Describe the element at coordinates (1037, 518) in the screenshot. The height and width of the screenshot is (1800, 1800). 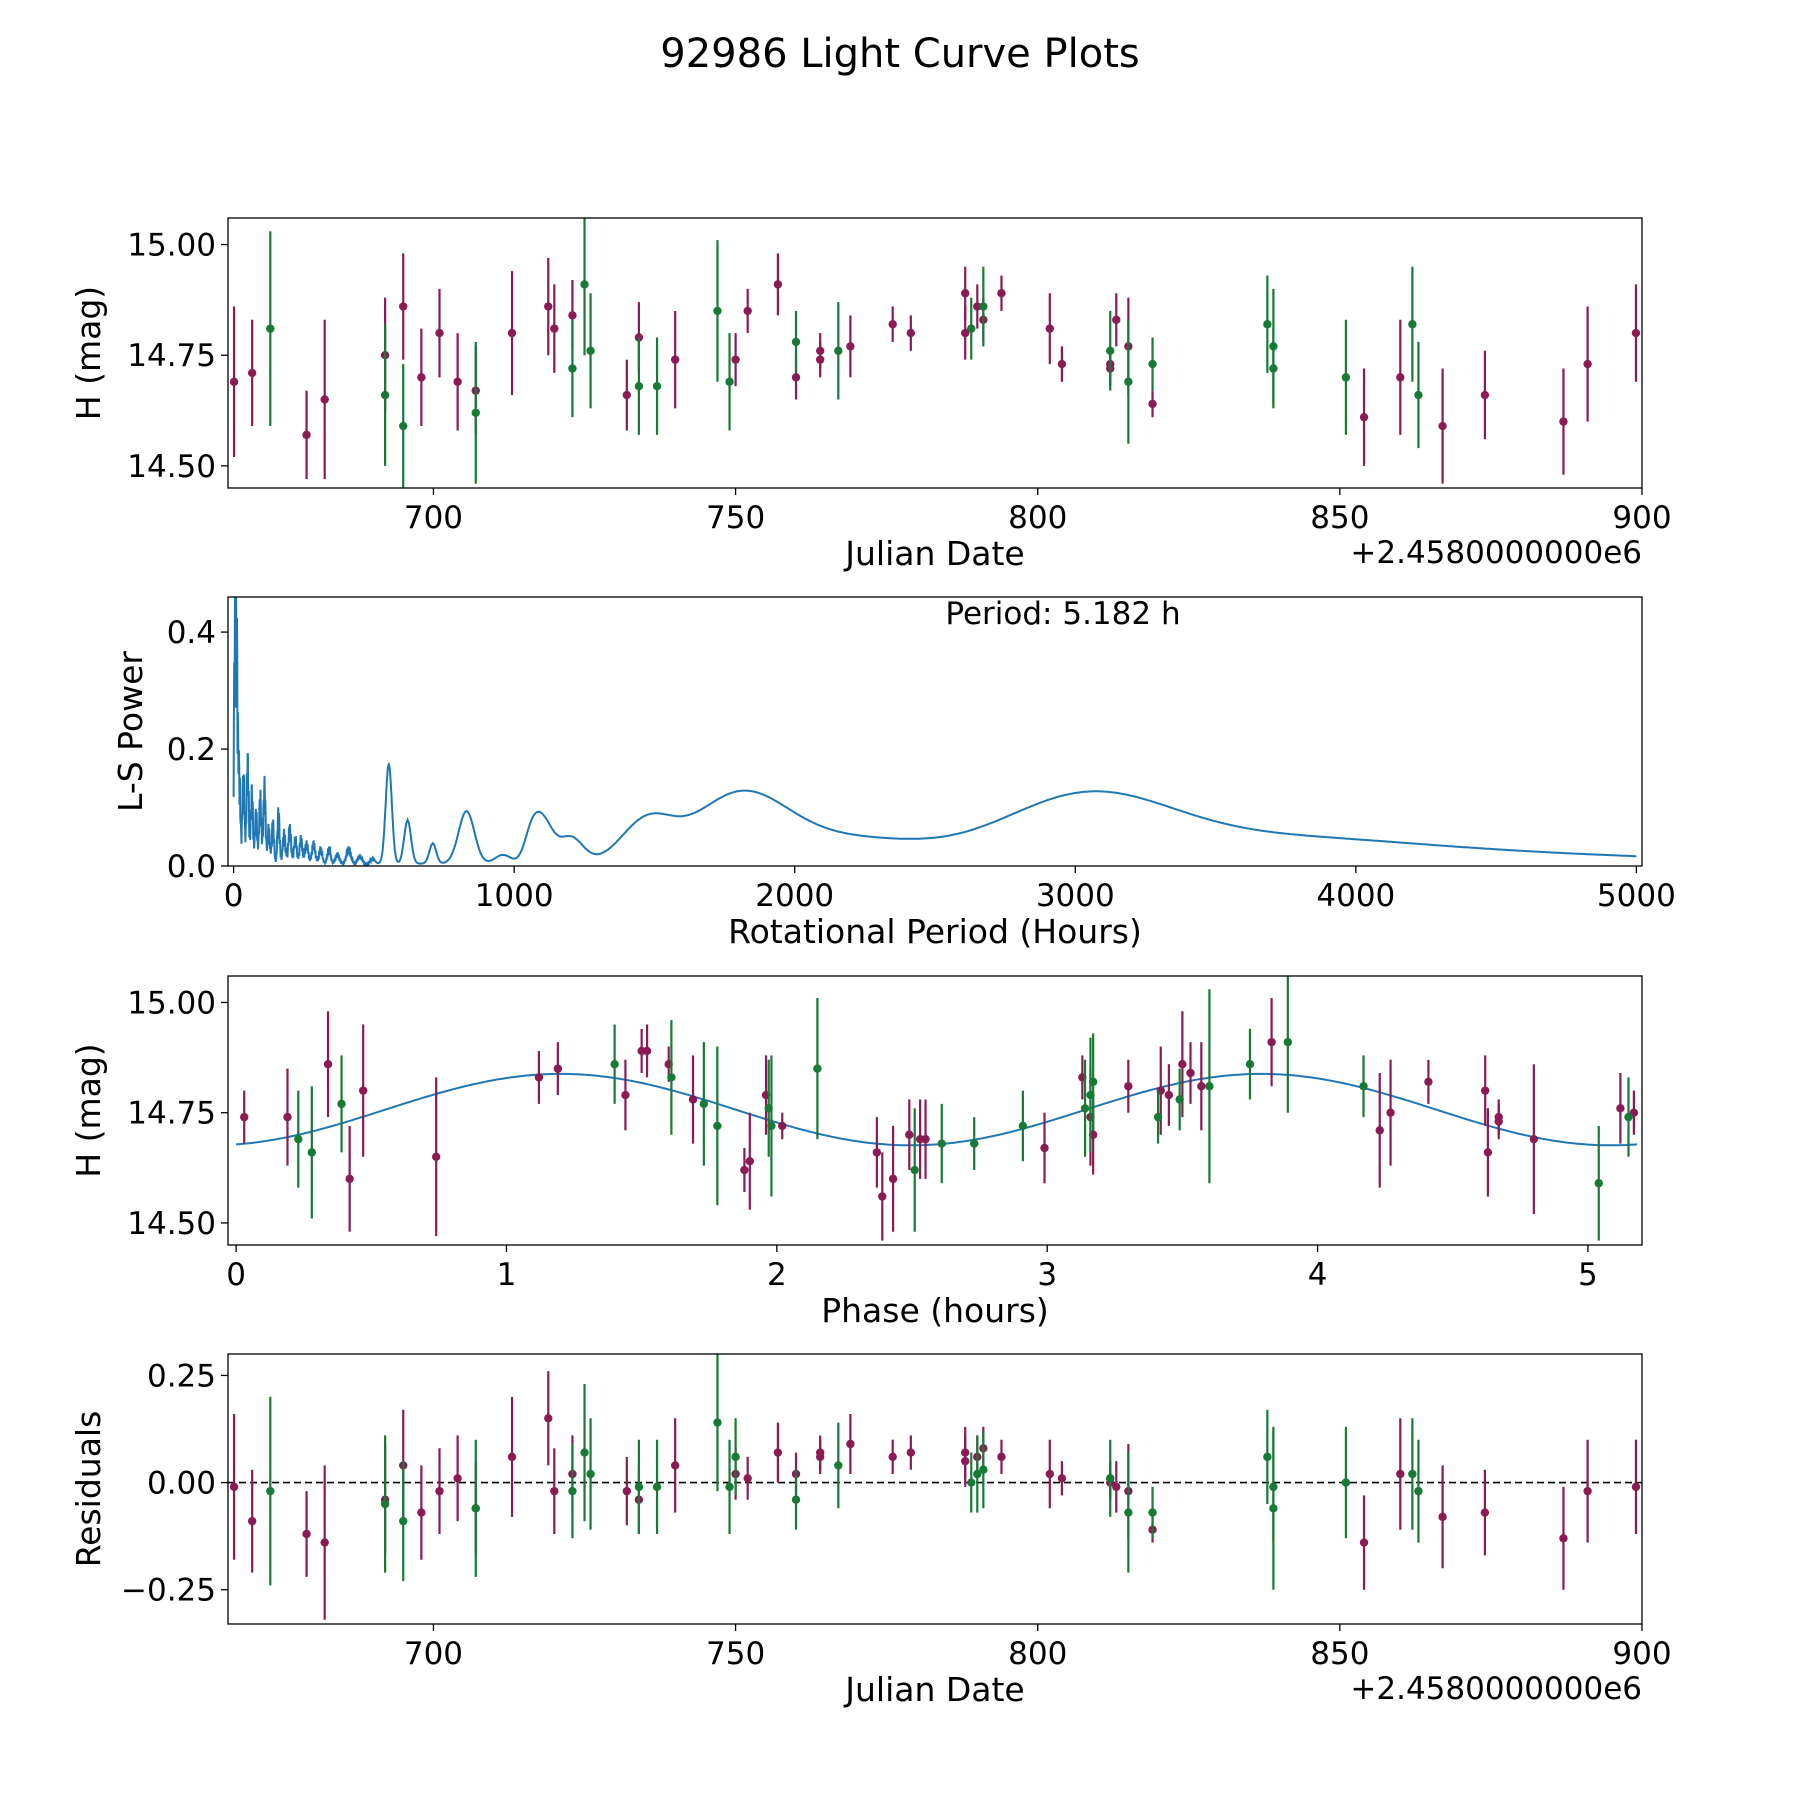
I see `x-tick-label: 800` at that location.